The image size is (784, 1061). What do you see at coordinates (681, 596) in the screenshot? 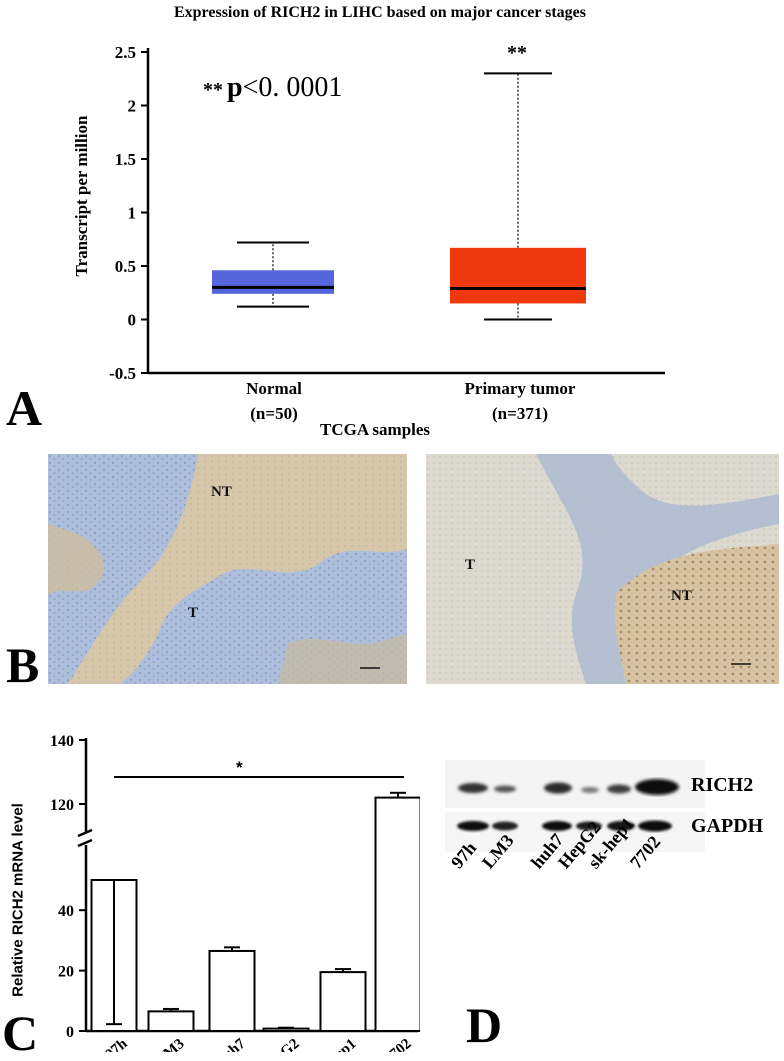
I see `ihc-right-nt-label: NT` at bounding box center [681, 596].